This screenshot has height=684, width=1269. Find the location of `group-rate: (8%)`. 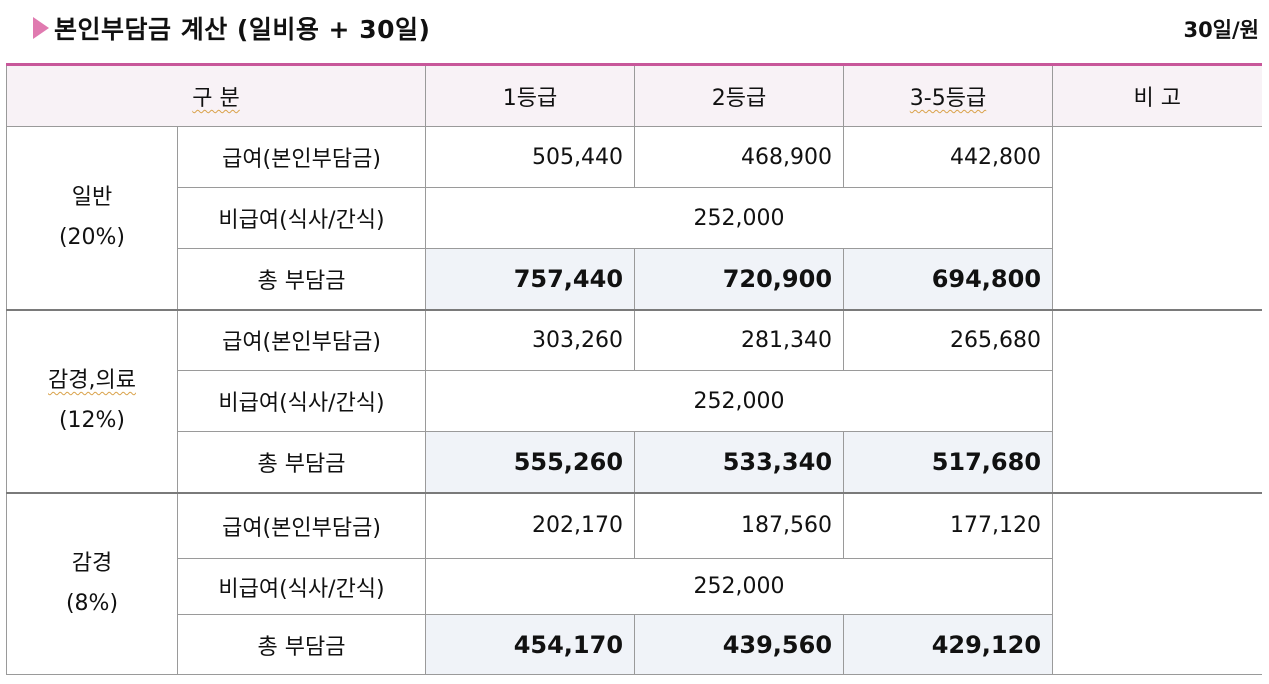

group-rate: (8%) is located at coordinates (92, 603).